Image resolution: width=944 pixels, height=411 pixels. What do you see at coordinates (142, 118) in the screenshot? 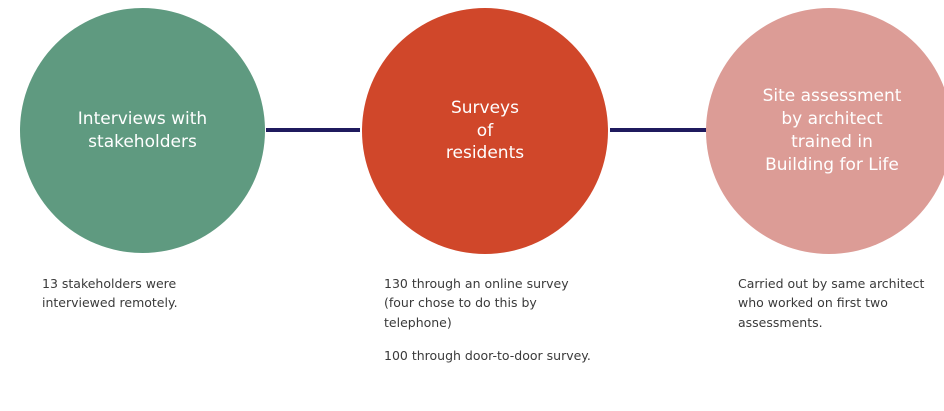
I see `stage-title-line: Interviews with` at bounding box center [142, 118].